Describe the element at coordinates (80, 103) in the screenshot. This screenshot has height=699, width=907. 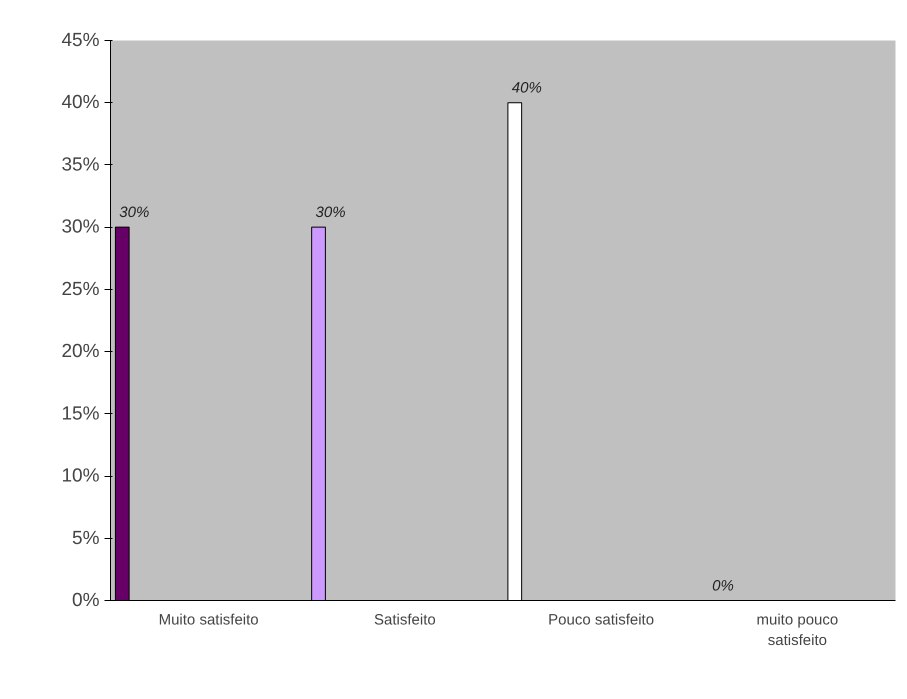
I see `y-tick-label: 40%` at that location.